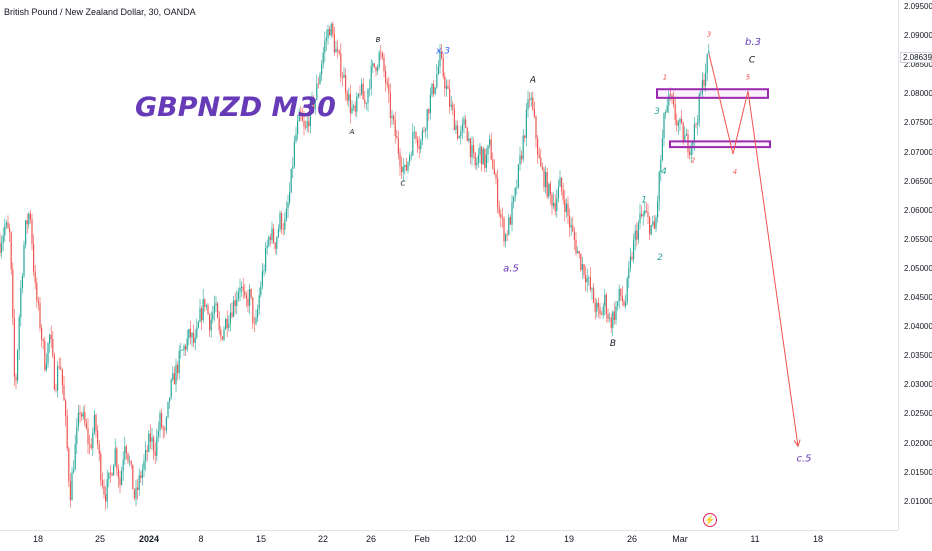  What do you see at coordinates (916, 57) in the screenshot?
I see `current-price-label: 2.08639` at bounding box center [916, 57].